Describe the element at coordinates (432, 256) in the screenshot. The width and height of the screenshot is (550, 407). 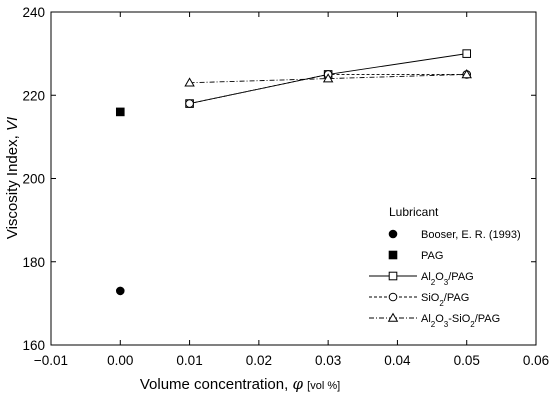
I see `legend-label: PAG` at that location.